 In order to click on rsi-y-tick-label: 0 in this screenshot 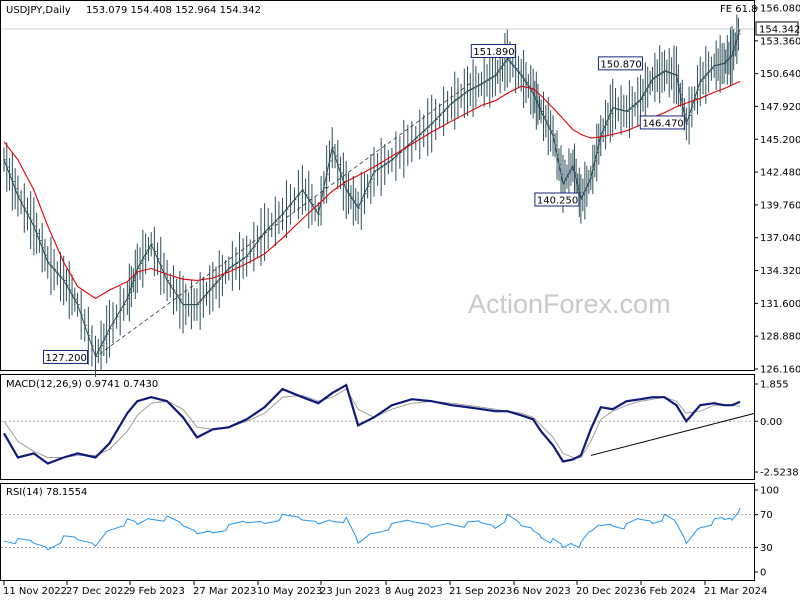, I will do `click(763, 573)`.